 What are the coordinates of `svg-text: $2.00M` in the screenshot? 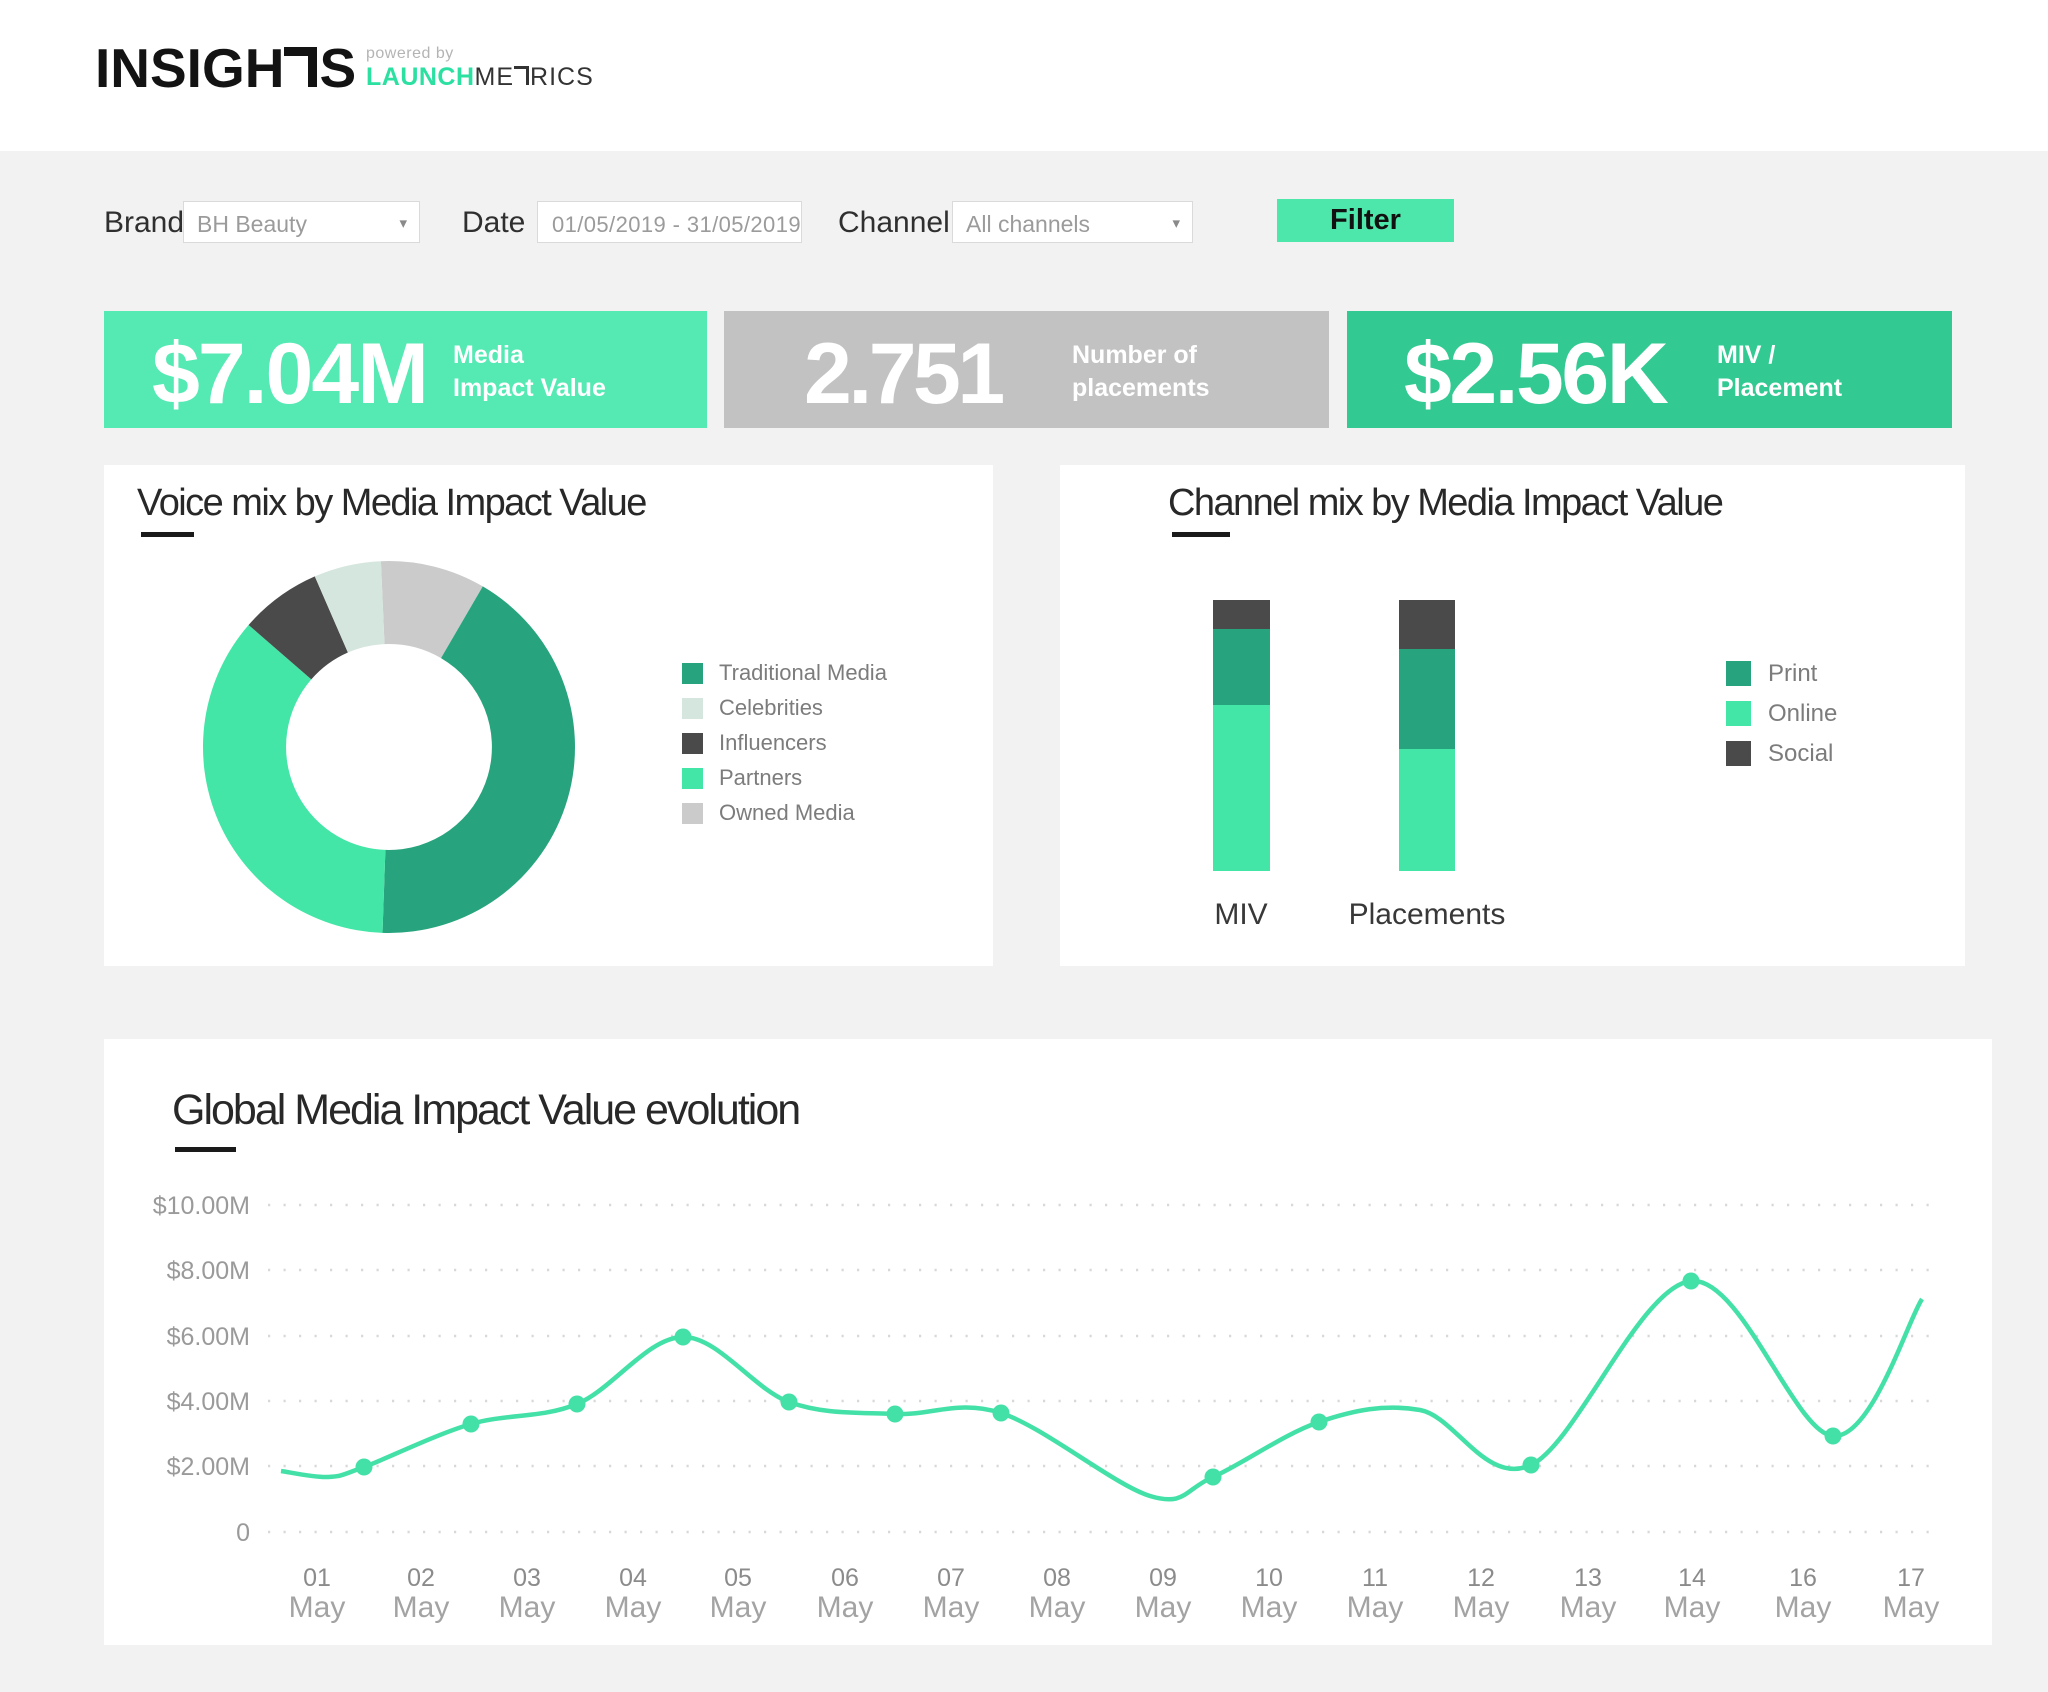 It's located at (208, 1467).